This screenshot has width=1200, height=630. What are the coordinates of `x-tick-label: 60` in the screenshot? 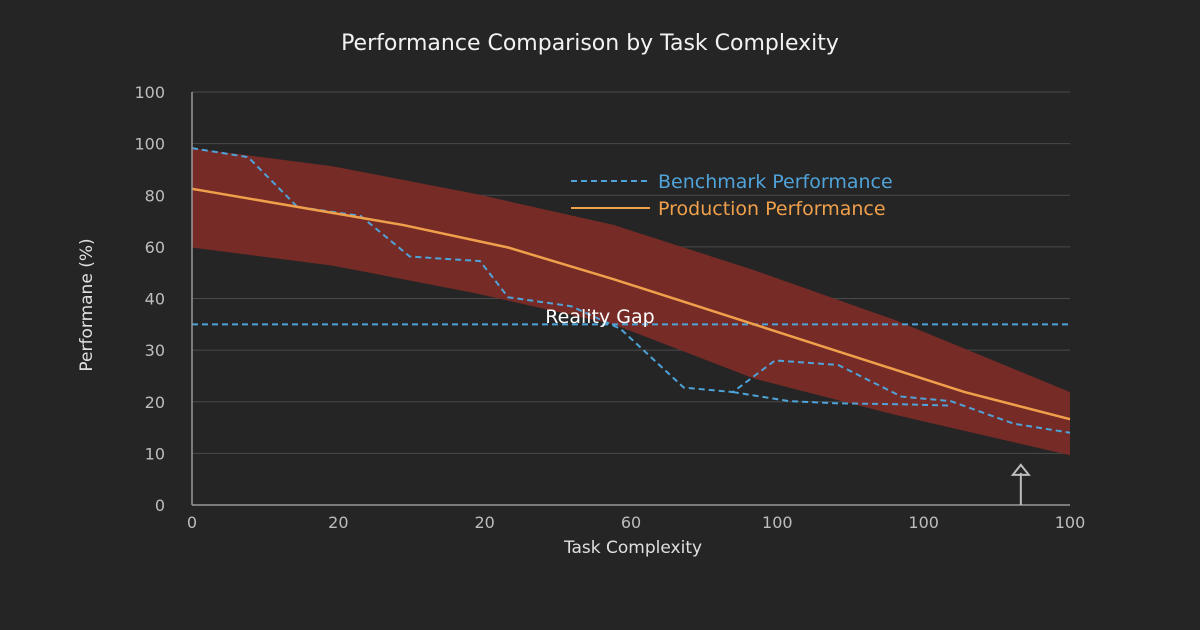 It's located at (631, 522).